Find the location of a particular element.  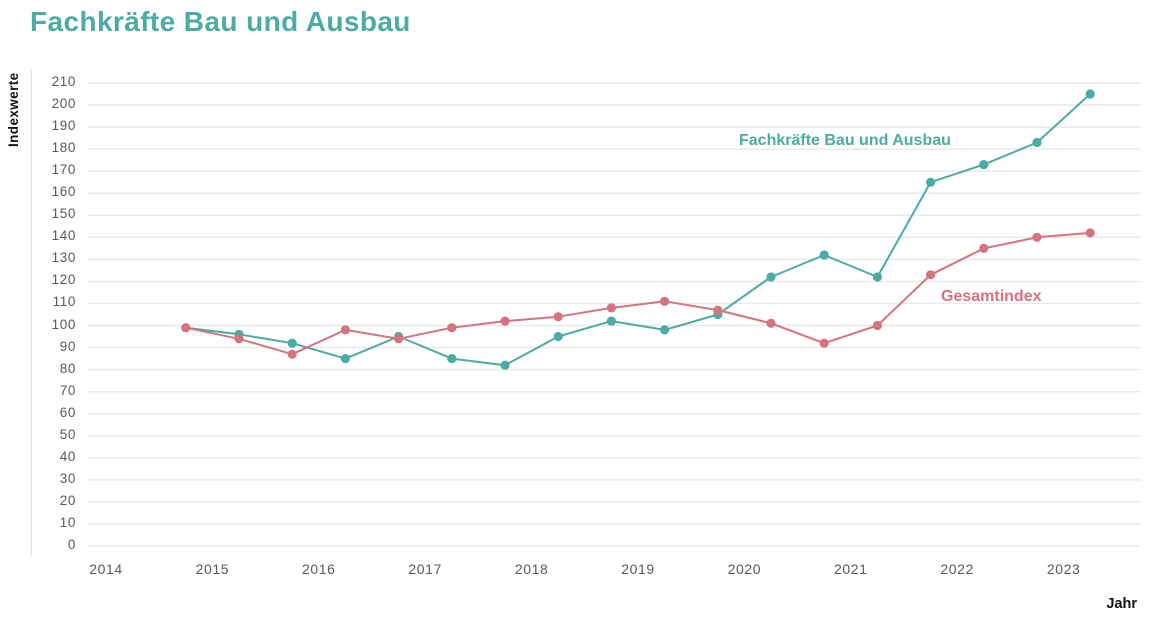

x-tick-label: 2021 is located at coordinates (851, 569).